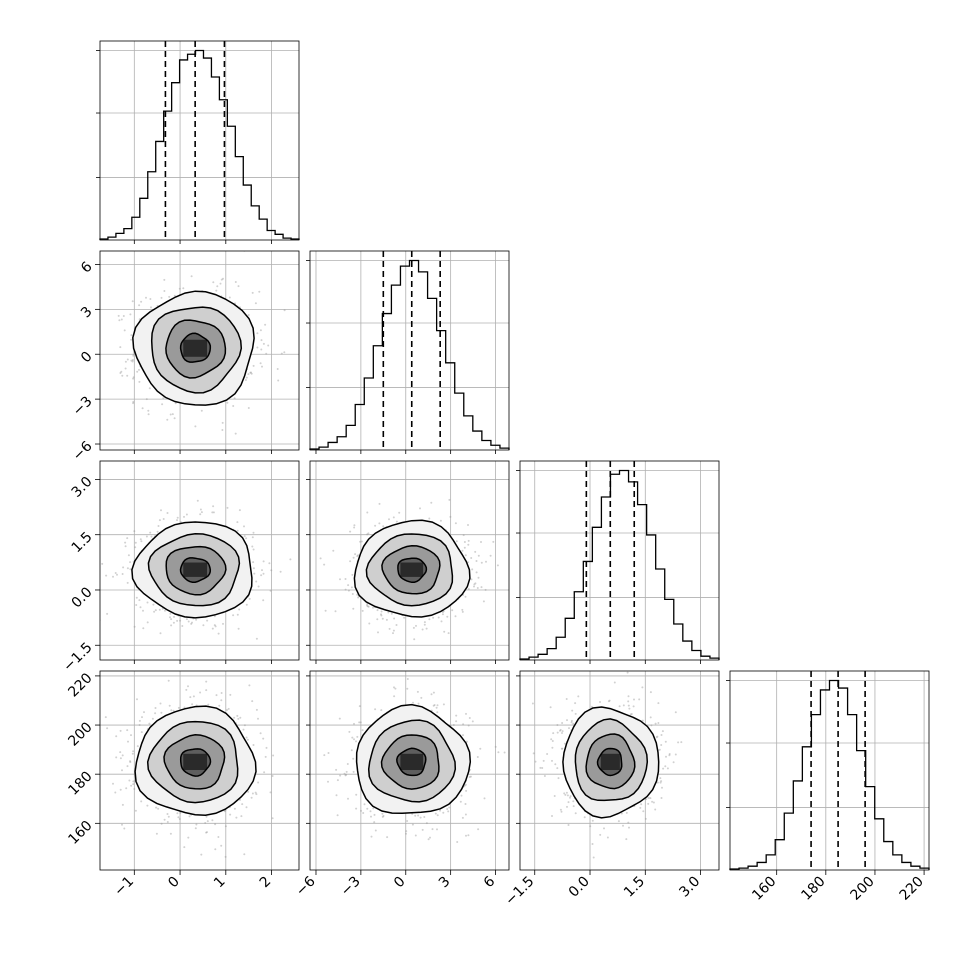 The image size is (970, 970). I want to click on panel-content, so click(199, 560).